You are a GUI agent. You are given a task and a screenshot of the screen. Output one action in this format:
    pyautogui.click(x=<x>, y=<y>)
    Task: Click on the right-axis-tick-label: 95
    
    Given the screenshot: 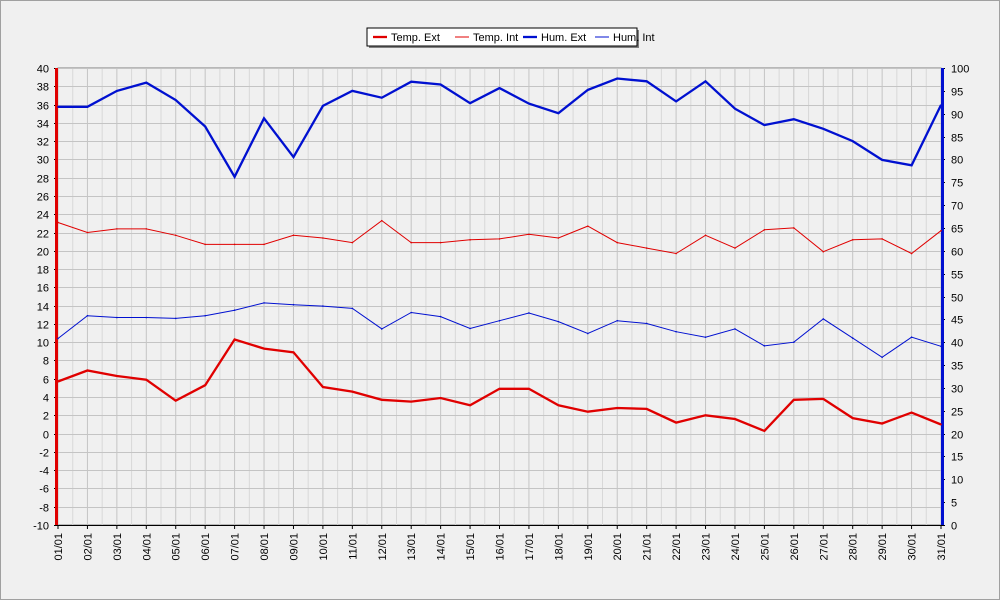 What is the action you would take?
    pyautogui.click(x=957, y=93)
    